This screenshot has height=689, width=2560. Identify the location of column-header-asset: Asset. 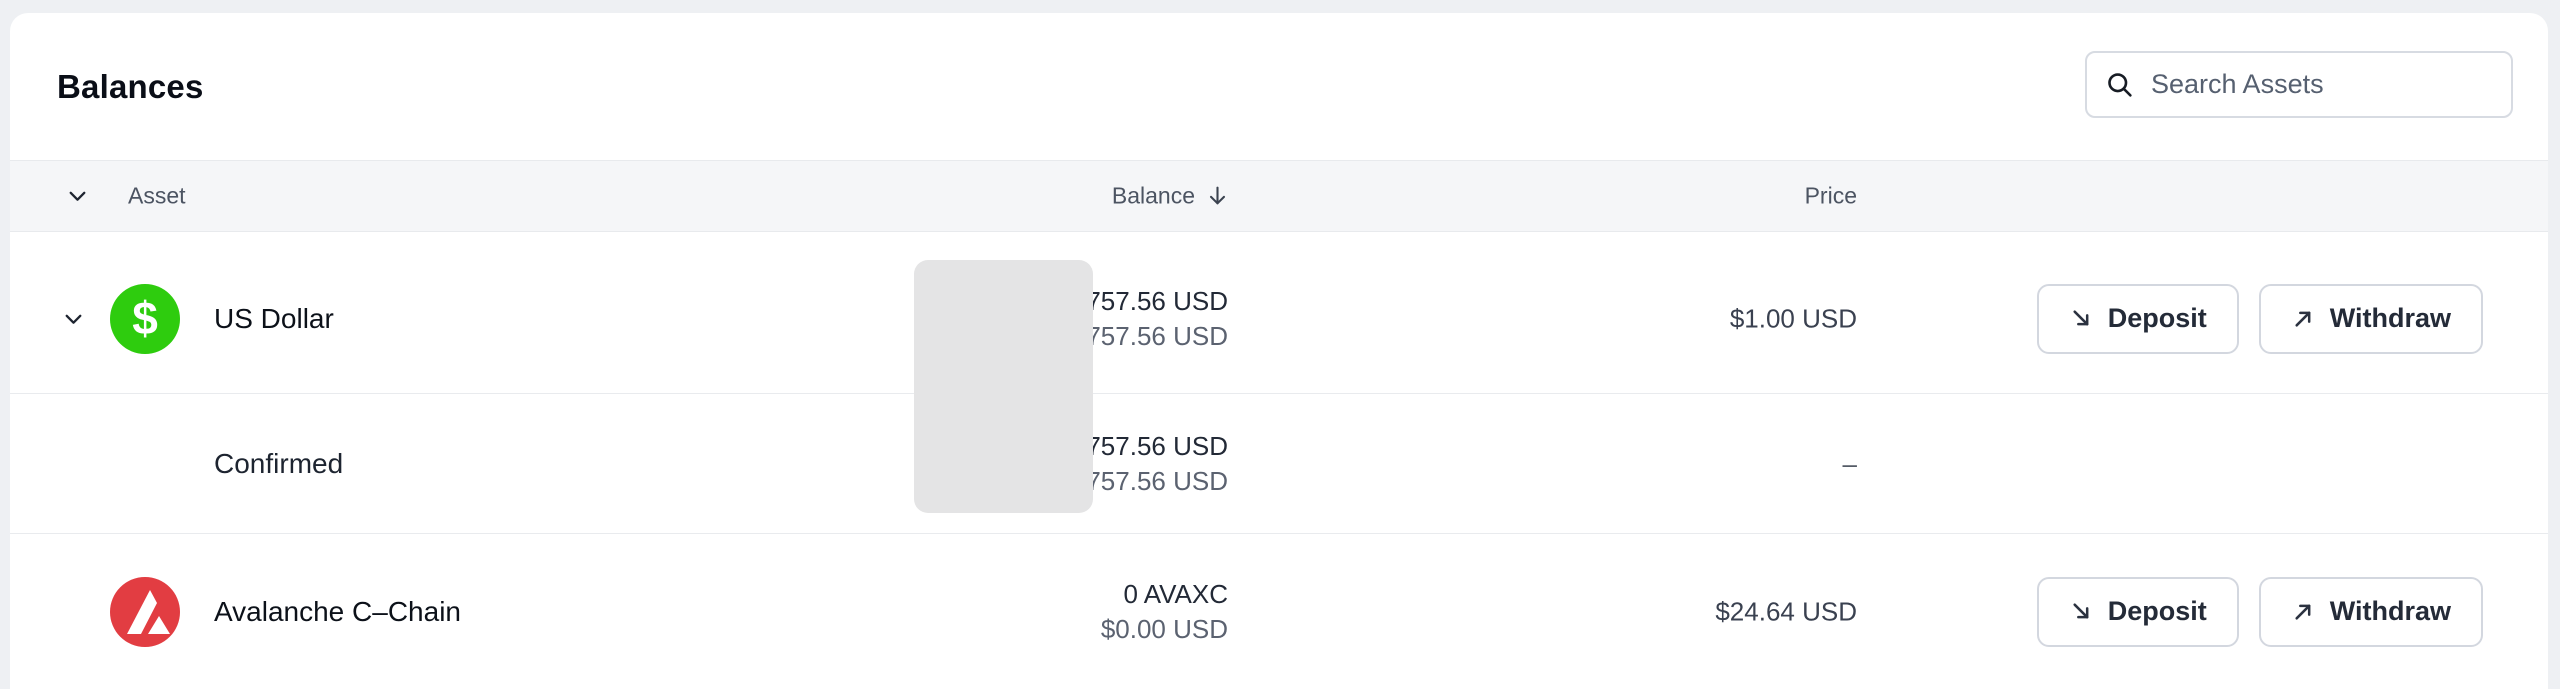
(157, 195).